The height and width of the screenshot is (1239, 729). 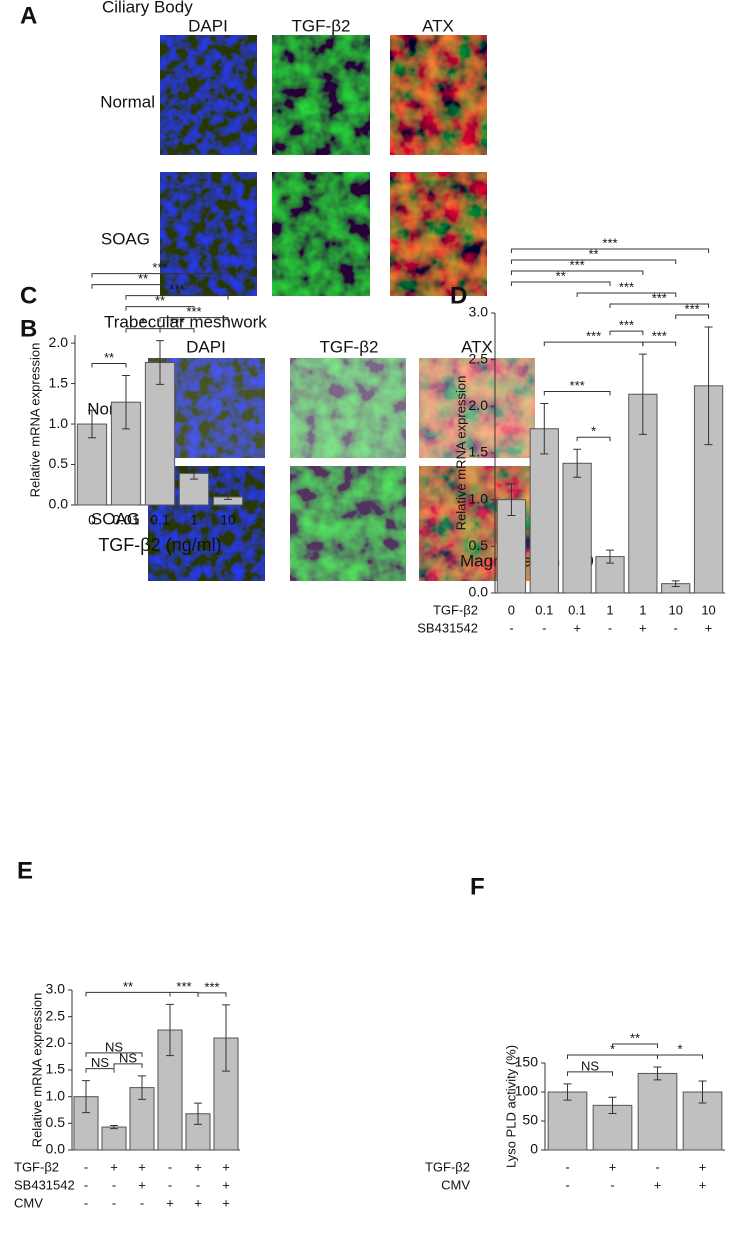 What do you see at coordinates (127, 101) in the screenshot?
I see `row-label: Normal` at bounding box center [127, 101].